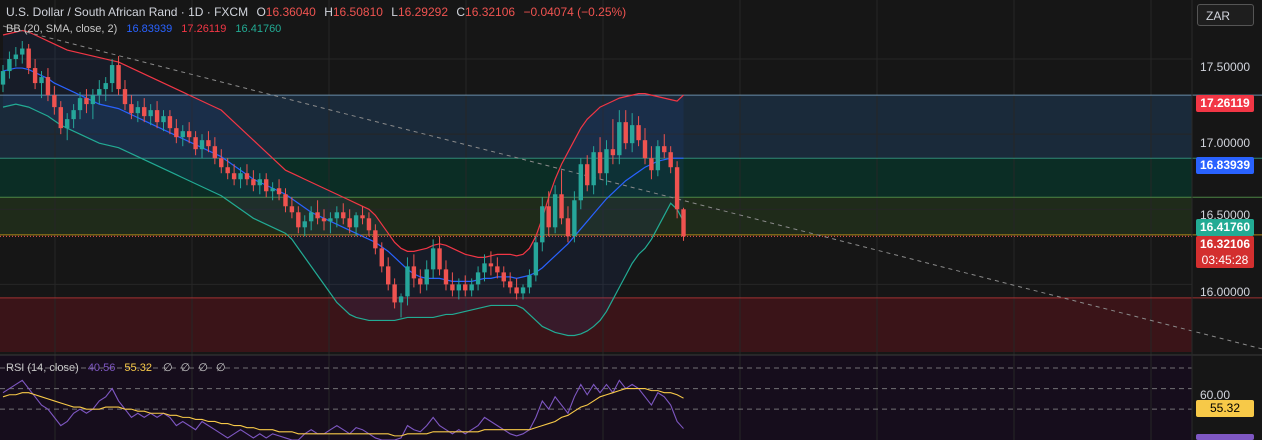 The width and height of the screenshot is (1262, 440). What do you see at coordinates (1225, 67) in the screenshot?
I see `price-tick: 17.50000` at bounding box center [1225, 67].